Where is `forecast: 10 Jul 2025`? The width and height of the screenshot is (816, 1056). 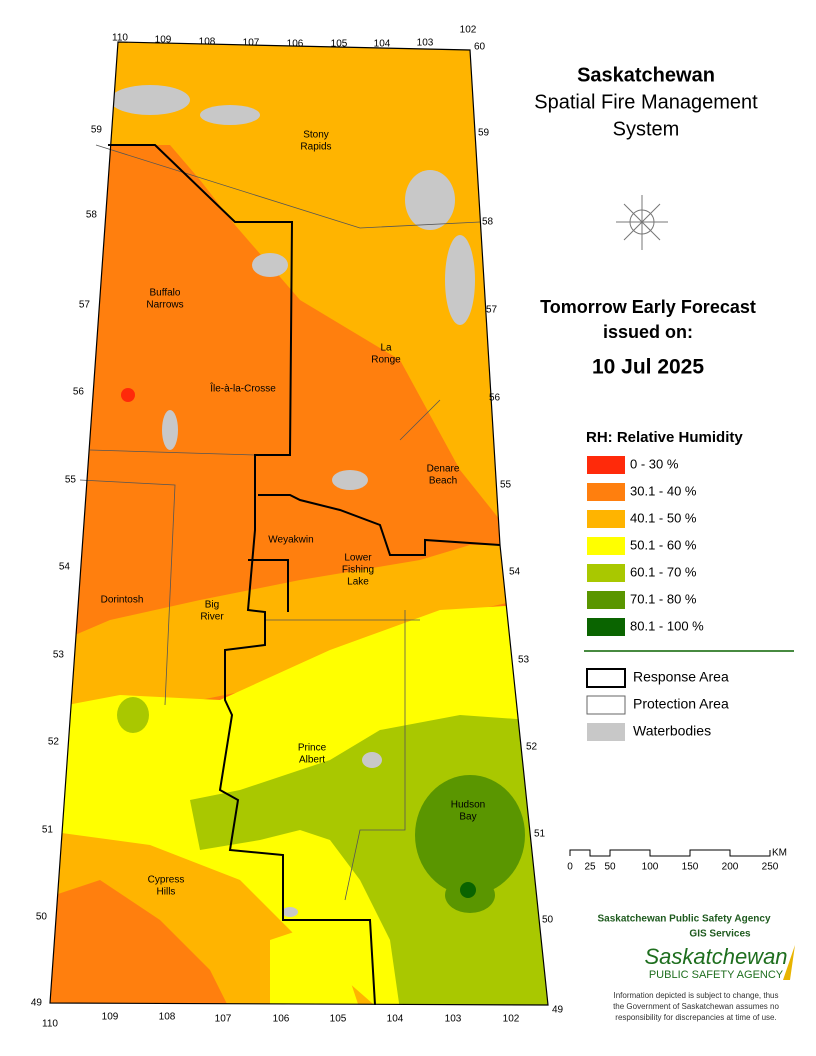
forecast: 10 Jul 2025 is located at coordinates (648, 367).